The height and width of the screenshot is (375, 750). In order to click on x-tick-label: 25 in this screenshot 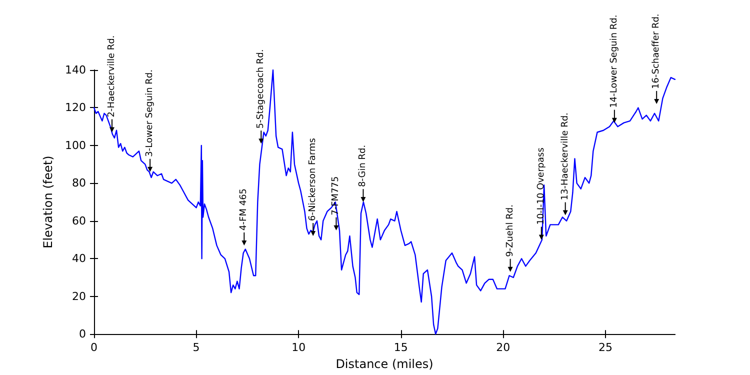, I will do `click(605, 347)`.